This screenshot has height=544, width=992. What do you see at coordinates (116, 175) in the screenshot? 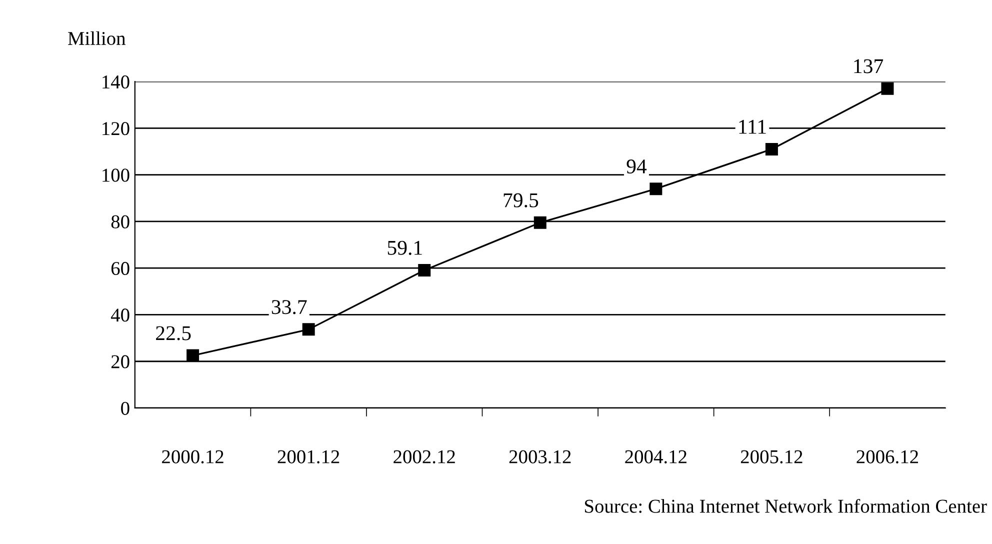
I see `y-tick-label: 100` at bounding box center [116, 175].